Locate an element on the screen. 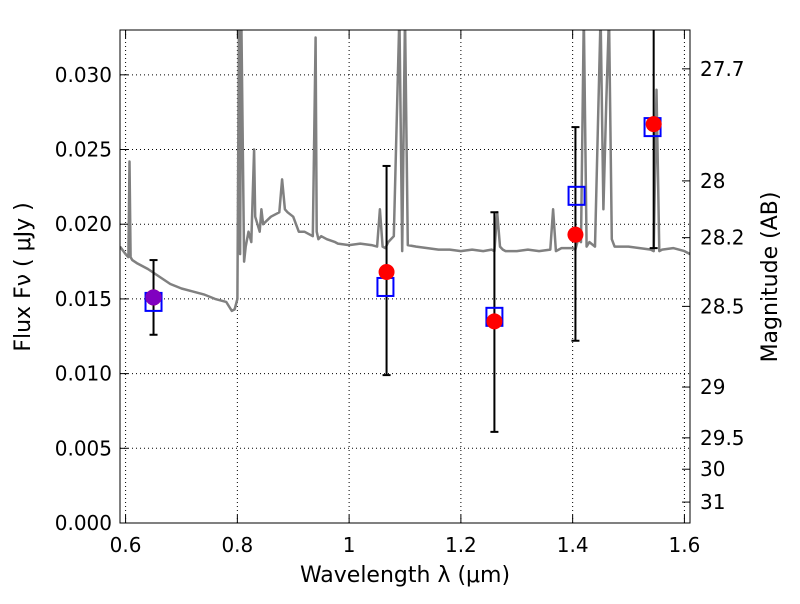  y-tick-label: 0.020 is located at coordinates (83, 224).